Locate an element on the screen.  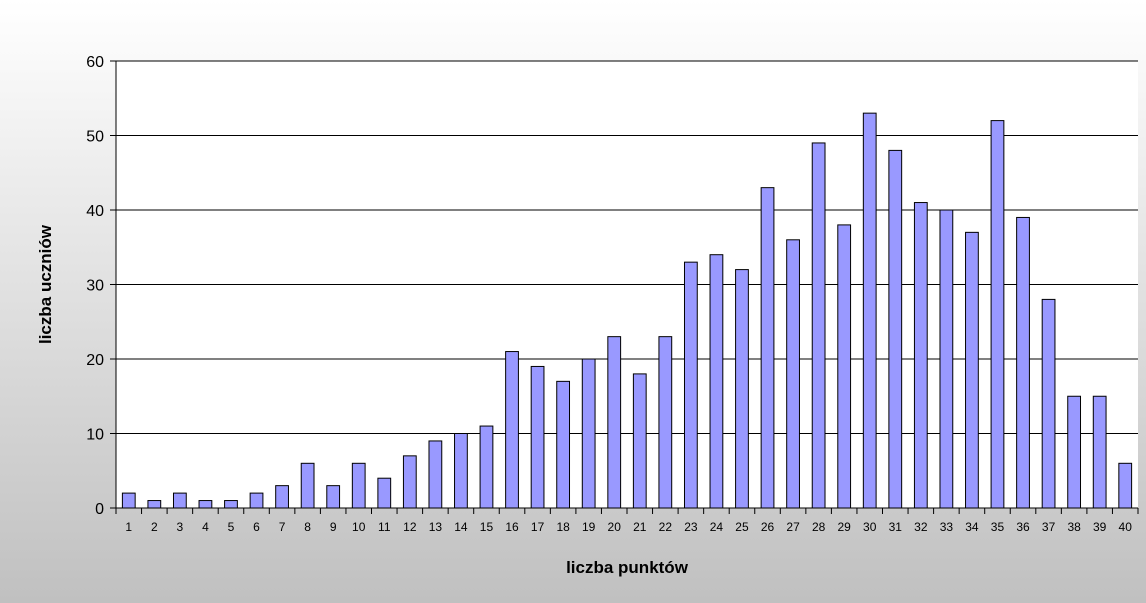
y-tick-label: 20 is located at coordinates (95, 360).